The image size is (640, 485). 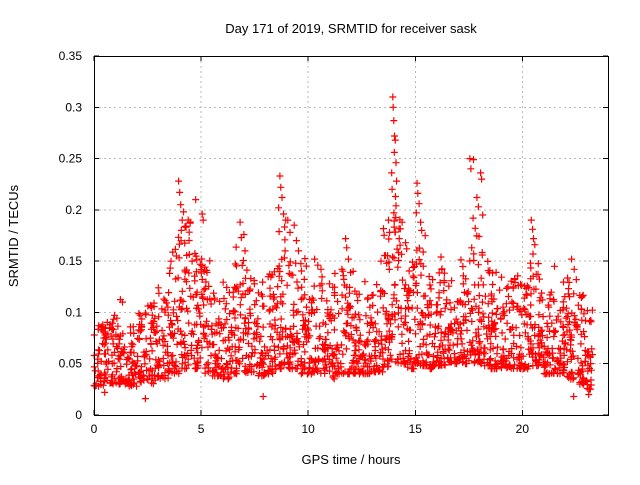 I want to click on y-tick-label: 0.25, so click(x=71, y=159).